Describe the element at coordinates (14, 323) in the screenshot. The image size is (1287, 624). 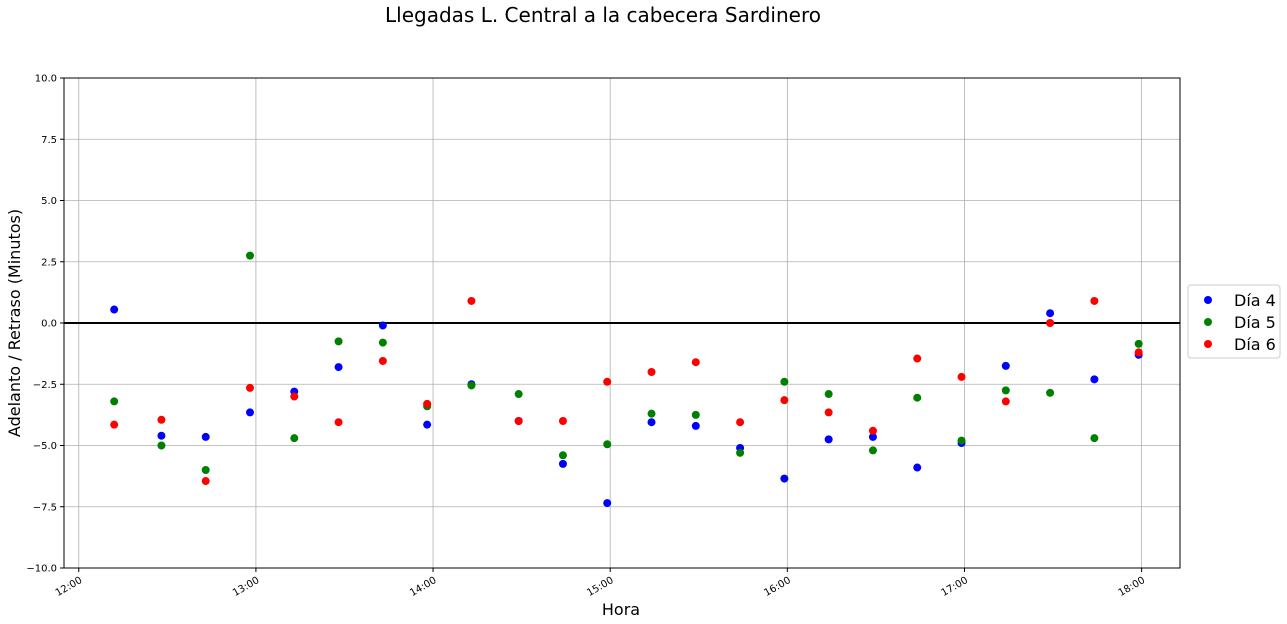
I see `y-axis-label: Adelanto / Retraso (Minutos)` at that location.